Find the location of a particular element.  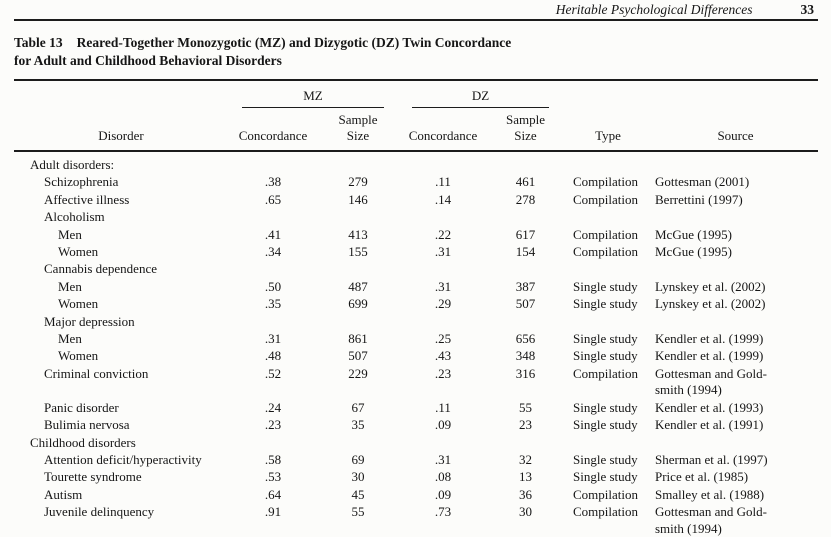

mz-group-header: MZ is located at coordinates (313, 94).